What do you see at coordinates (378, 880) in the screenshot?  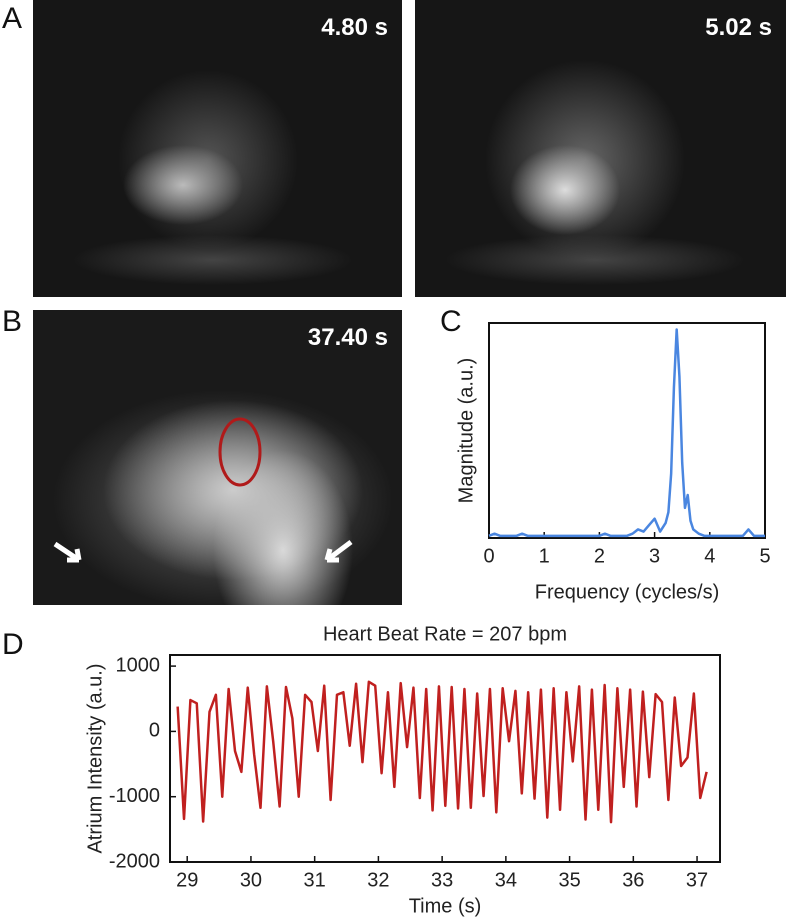 I see `x-tick-label: 32` at bounding box center [378, 880].